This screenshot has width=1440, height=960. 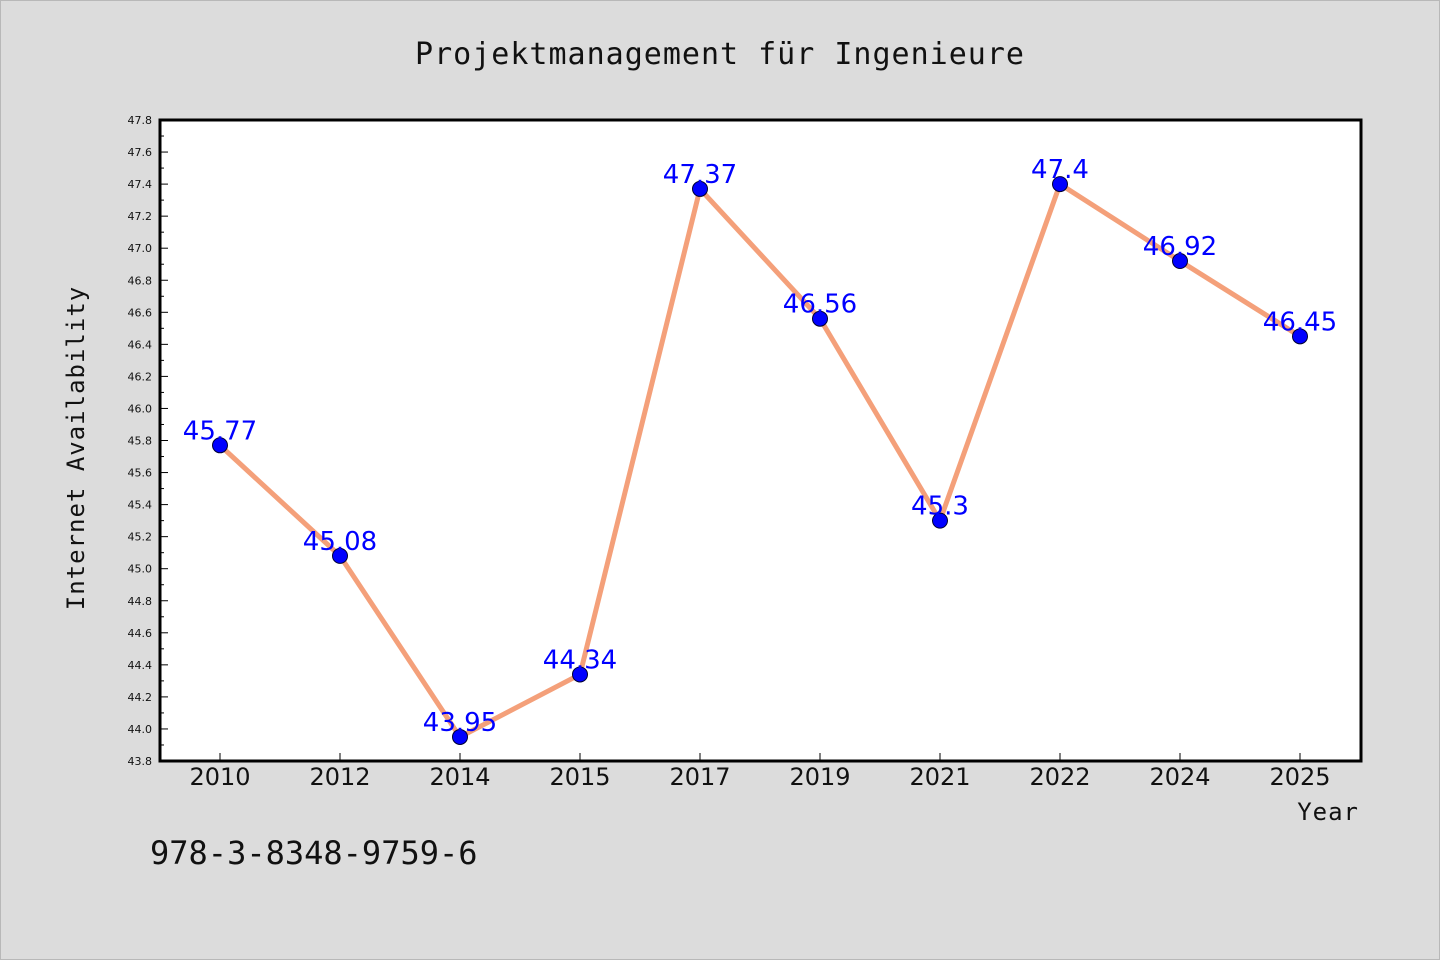 I want to click on x-tick-label: 2019, so click(x=819, y=777).